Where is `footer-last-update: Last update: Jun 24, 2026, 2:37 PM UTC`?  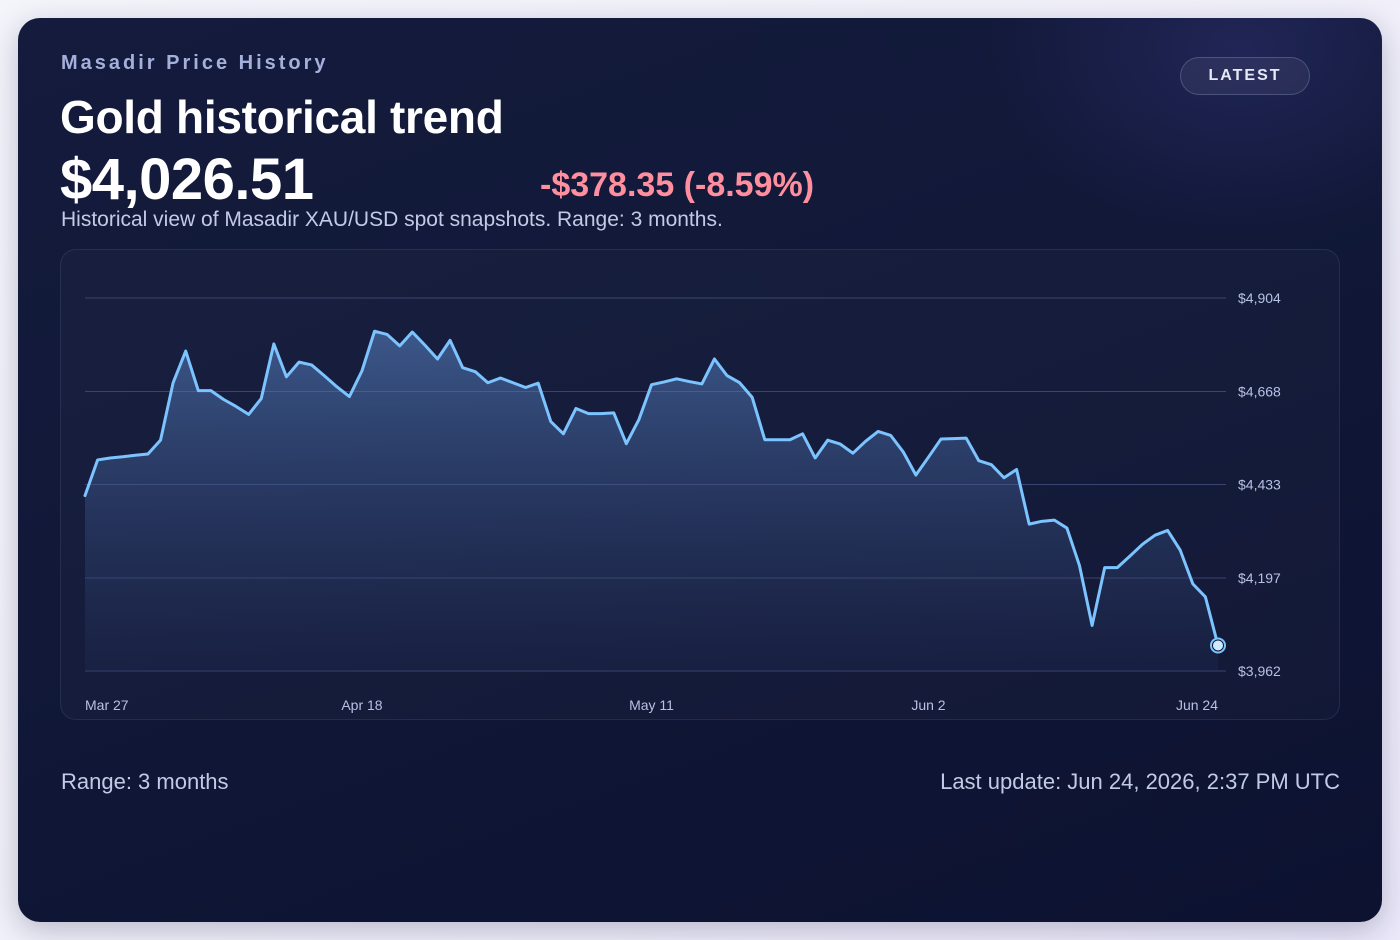 footer-last-update: Last update: Jun 24, 2026, 2:37 PM UTC is located at coordinates (1140, 781).